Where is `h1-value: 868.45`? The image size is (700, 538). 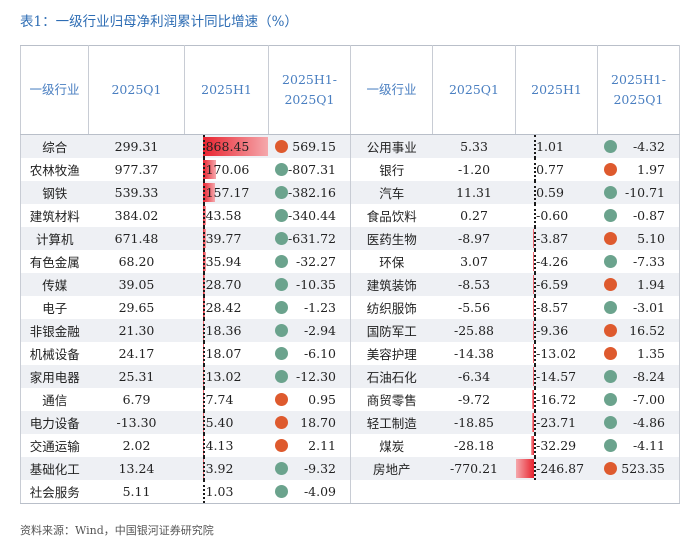 h1-value: 868.45 is located at coordinates (228, 146).